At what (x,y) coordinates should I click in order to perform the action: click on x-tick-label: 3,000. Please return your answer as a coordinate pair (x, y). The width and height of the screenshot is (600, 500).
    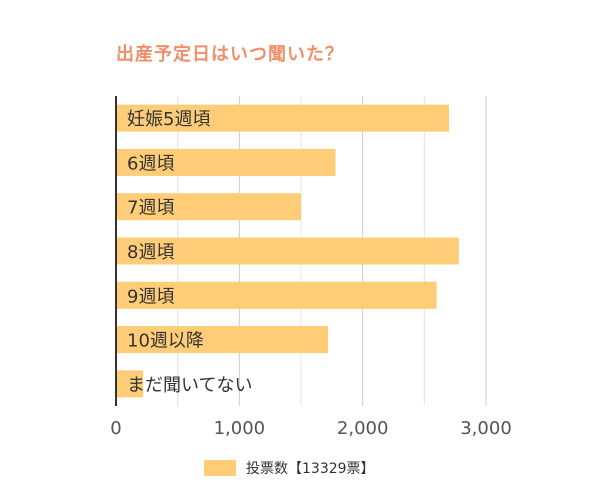
    Looking at the image, I should click on (486, 428).